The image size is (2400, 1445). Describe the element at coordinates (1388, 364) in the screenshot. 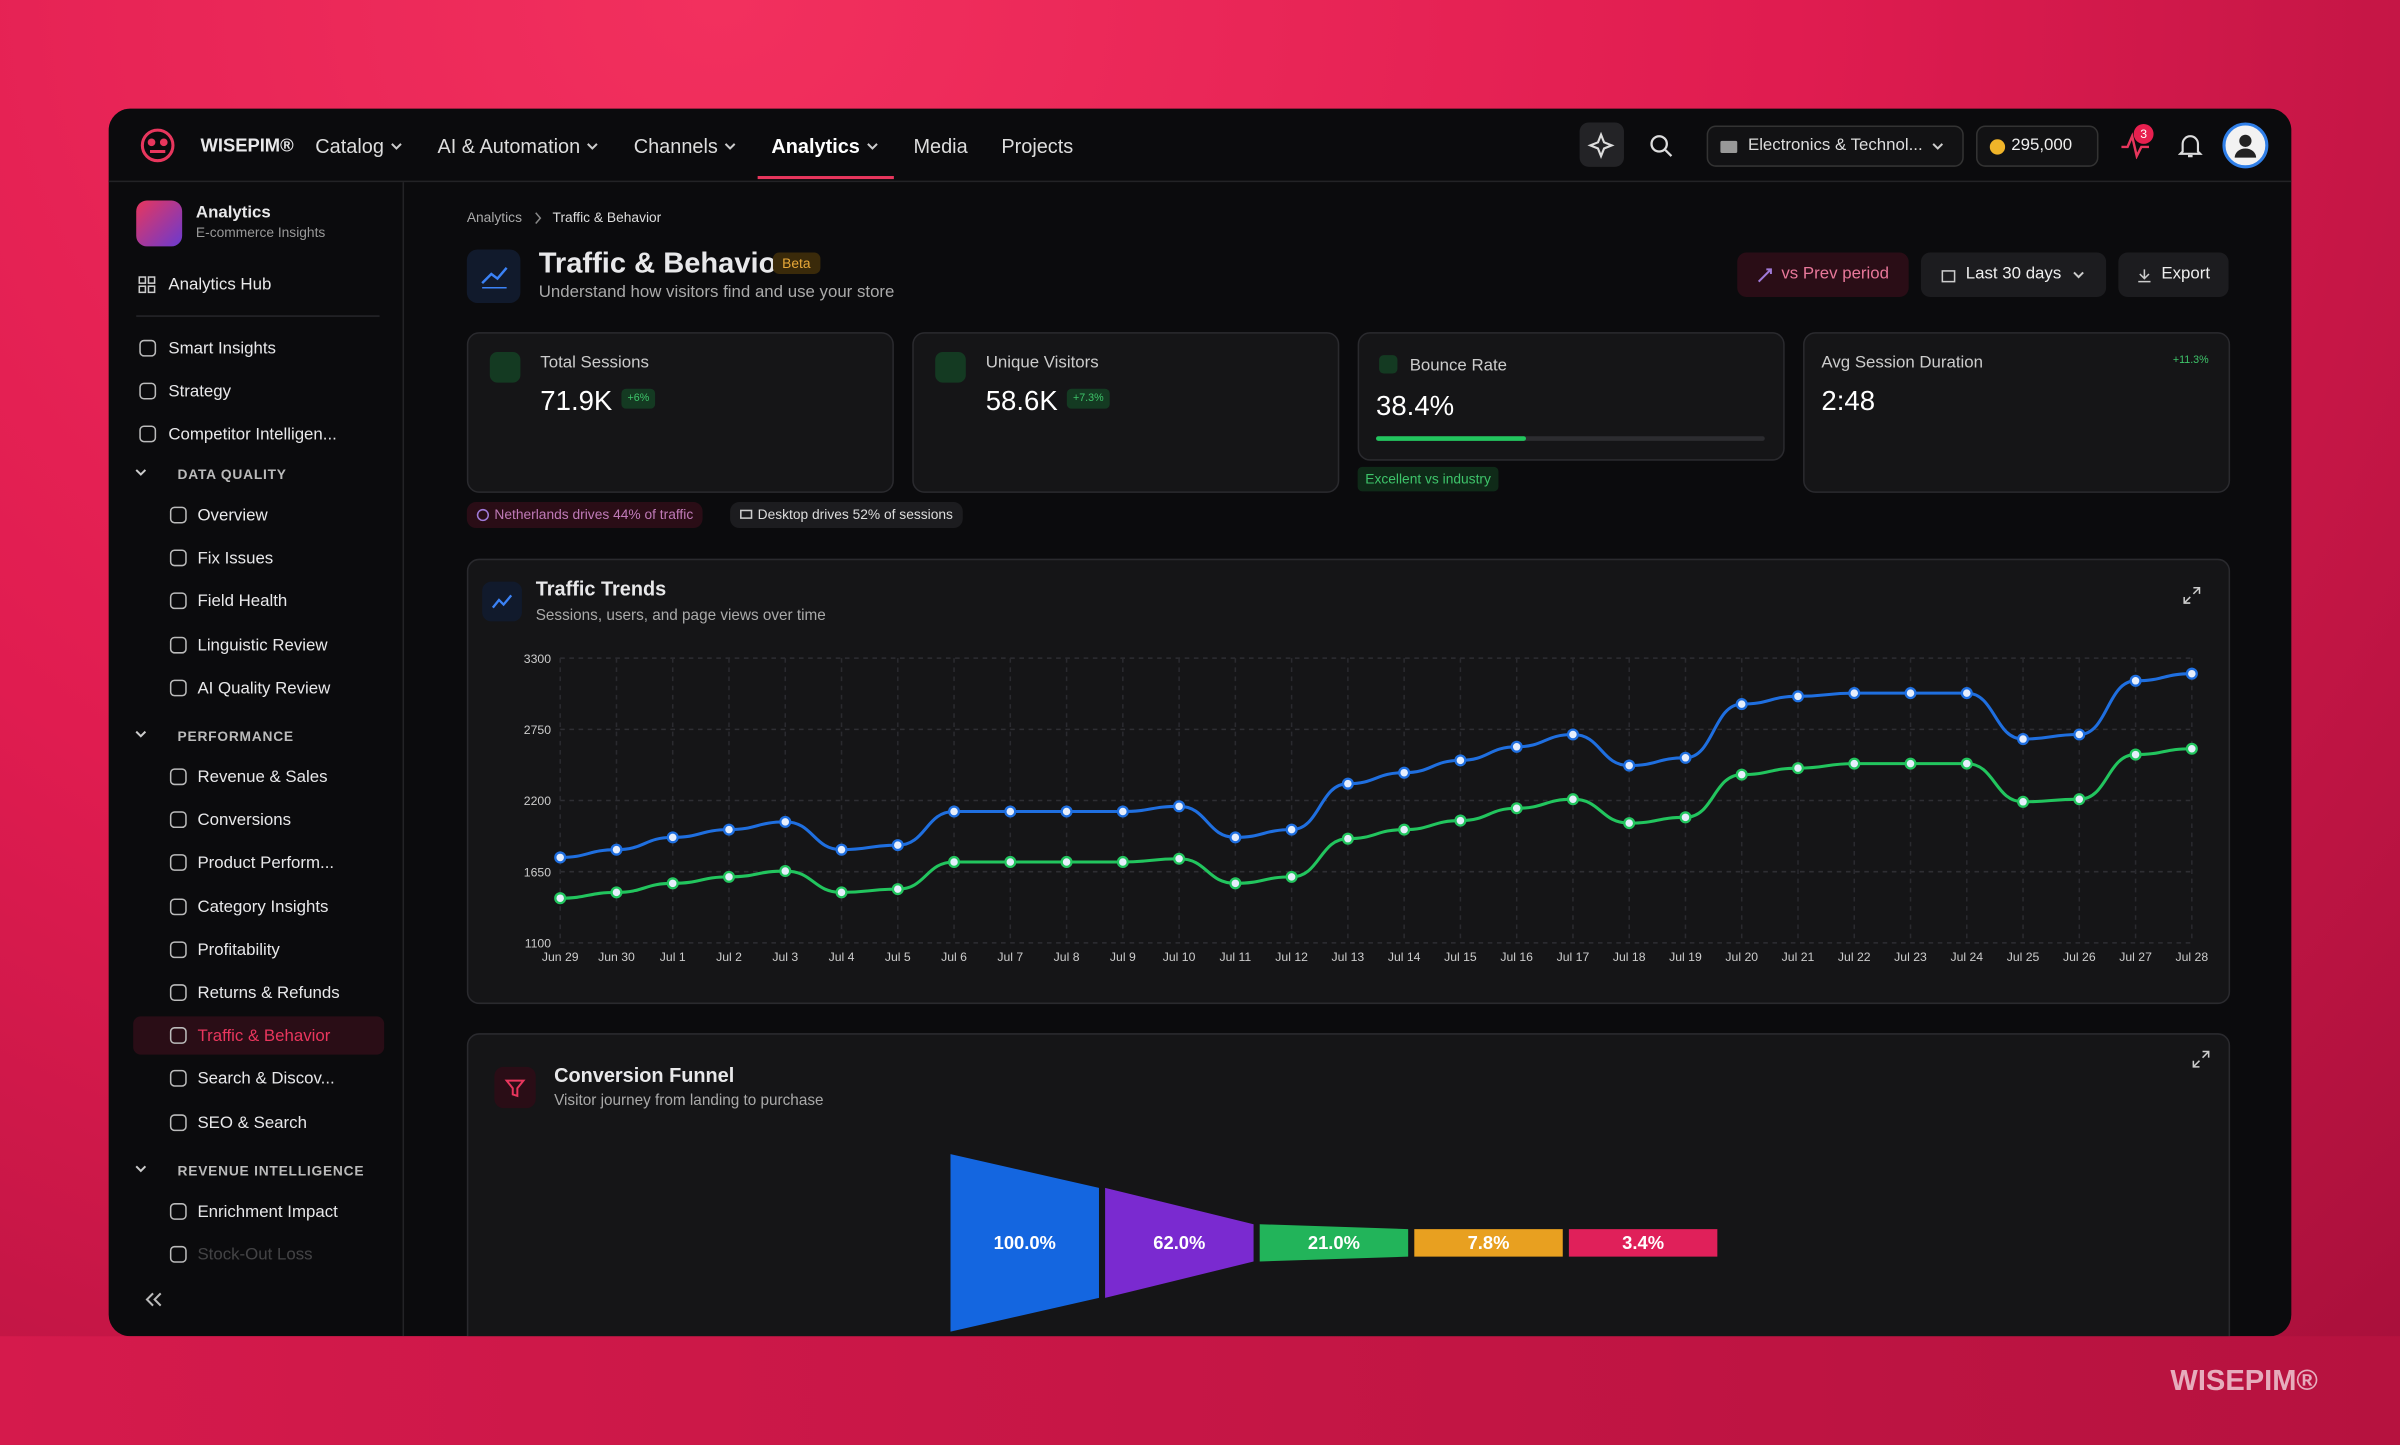

I see `kpi-icon` at that location.